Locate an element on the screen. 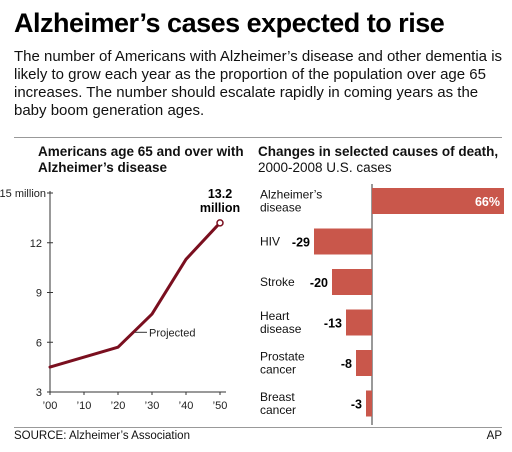 The height and width of the screenshot is (452, 512). y-tick-label: 15 million is located at coordinates (23, 194).